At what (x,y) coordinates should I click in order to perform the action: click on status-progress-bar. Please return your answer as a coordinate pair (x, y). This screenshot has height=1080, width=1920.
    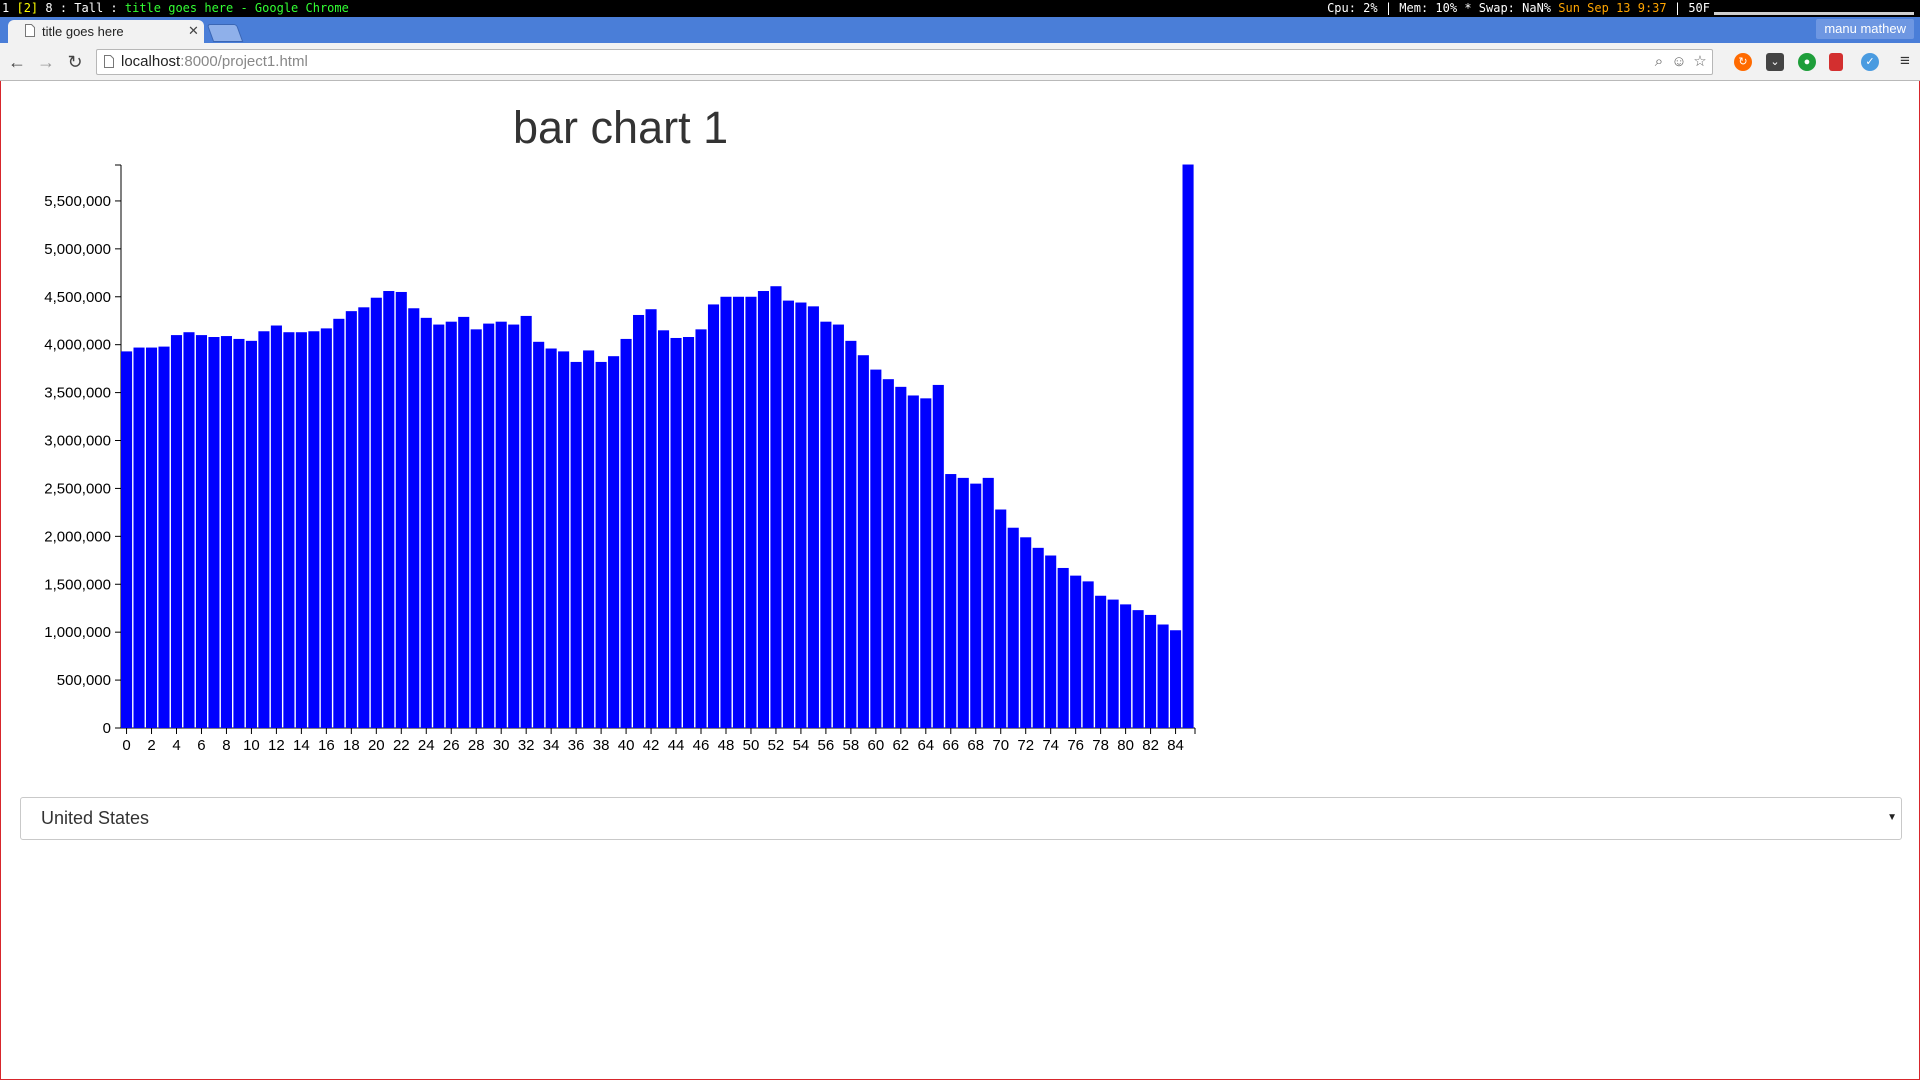
    Looking at the image, I should click on (1814, 13).